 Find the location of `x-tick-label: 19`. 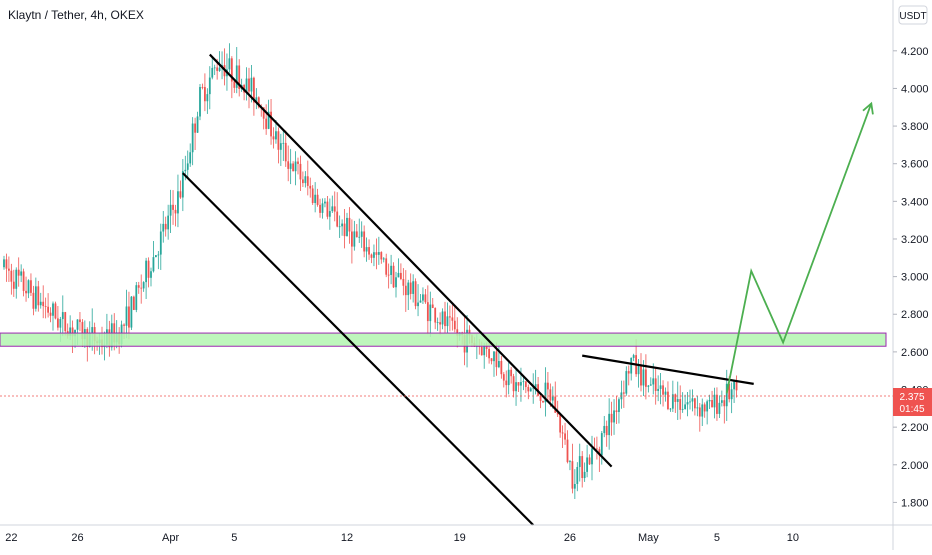

x-tick-label: 19 is located at coordinates (460, 538).